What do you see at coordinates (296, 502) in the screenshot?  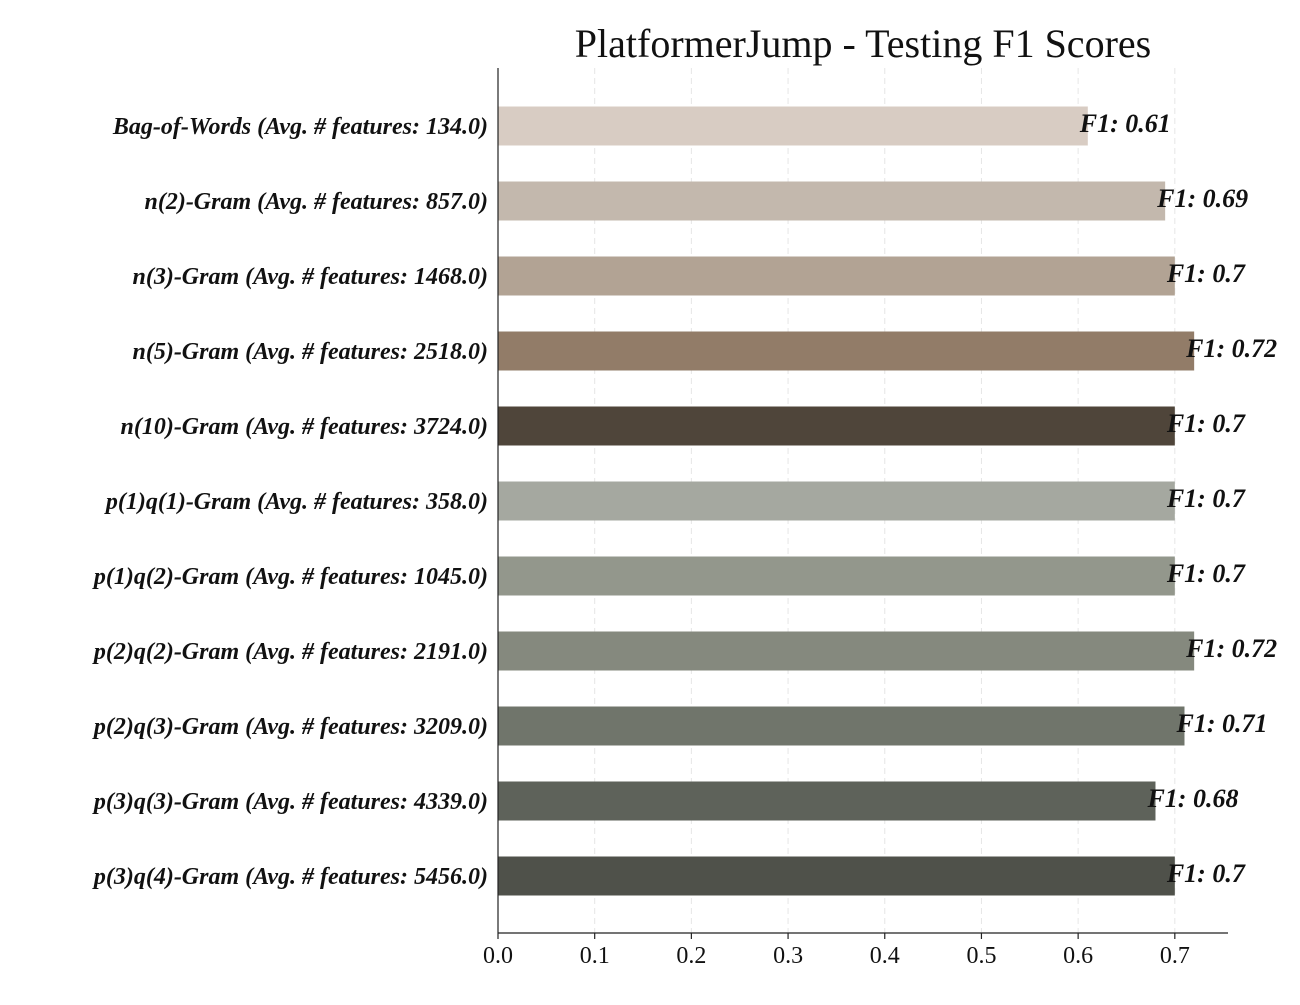 I see `category-label: p(1)q(1)-Gram (Avg. # features: 358.0)` at bounding box center [296, 502].